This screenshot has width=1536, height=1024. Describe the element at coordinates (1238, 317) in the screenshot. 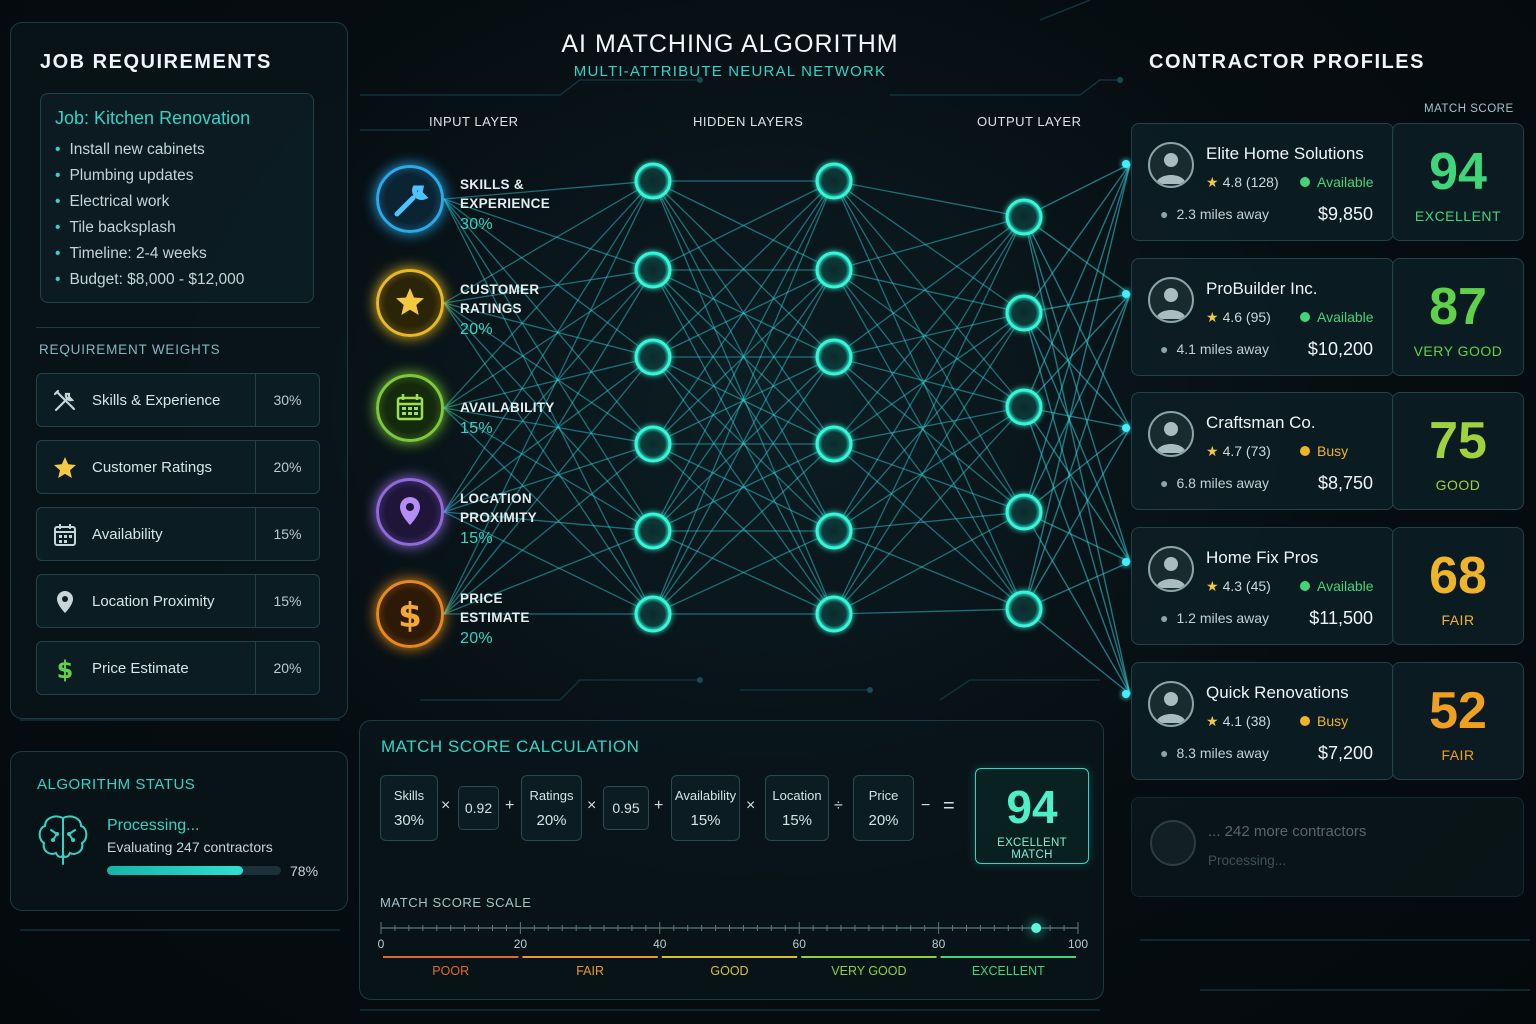

I see `contractor-rating: ★ 4.6 (95)` at that location.